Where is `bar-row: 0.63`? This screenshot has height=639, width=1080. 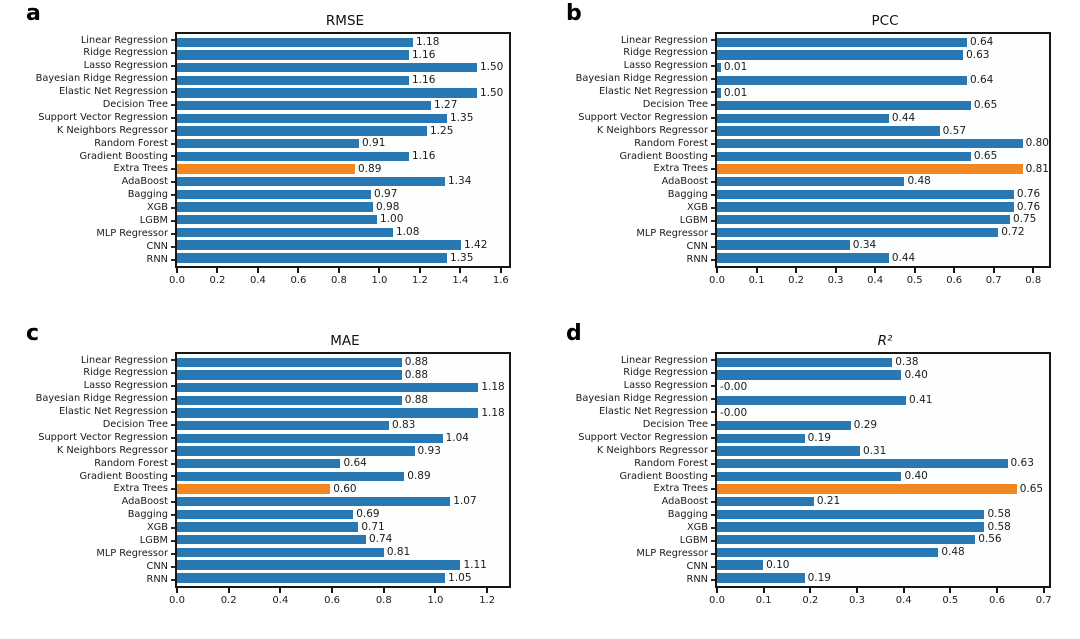
bar-row: 0.63 is located at coordinates (883, 55).